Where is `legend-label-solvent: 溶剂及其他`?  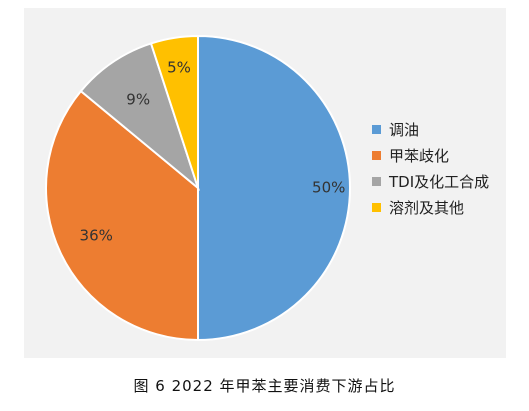
legend-label-solvent: 溶剂及其他 is located at coordinates (427, 207).